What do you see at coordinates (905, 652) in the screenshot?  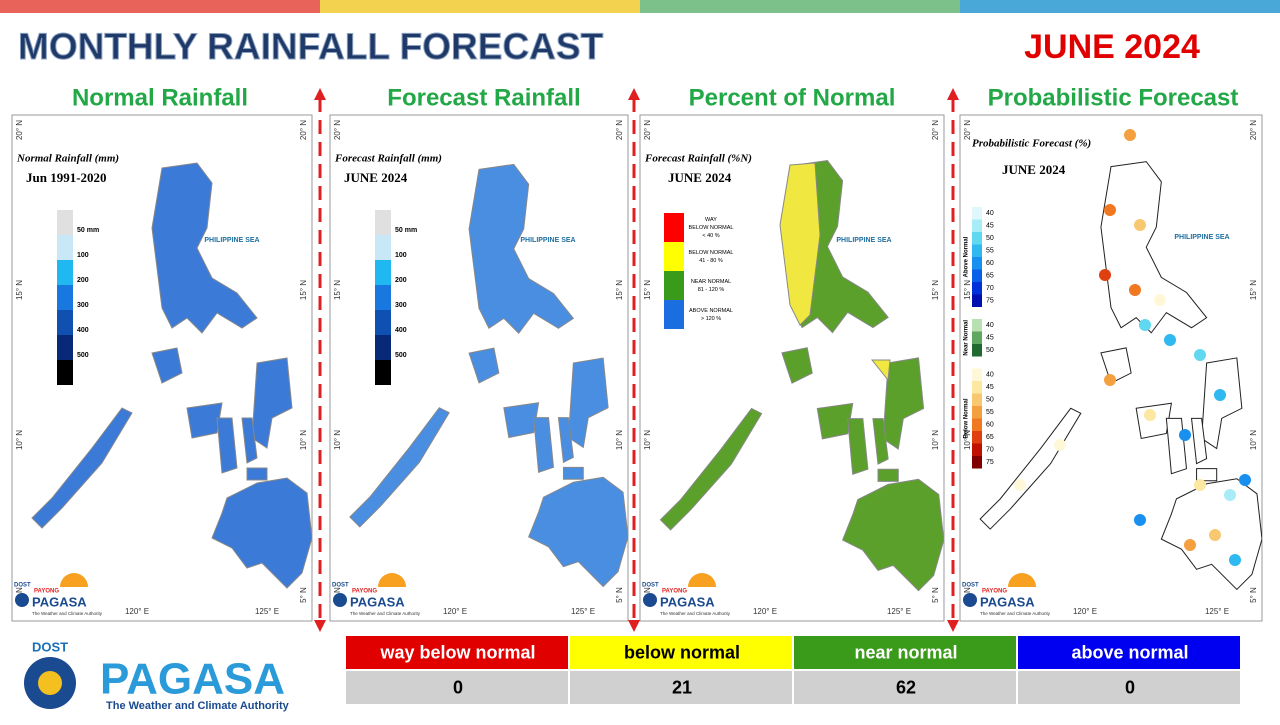 I see `table-header-cell` at bounding box center [905, 652].